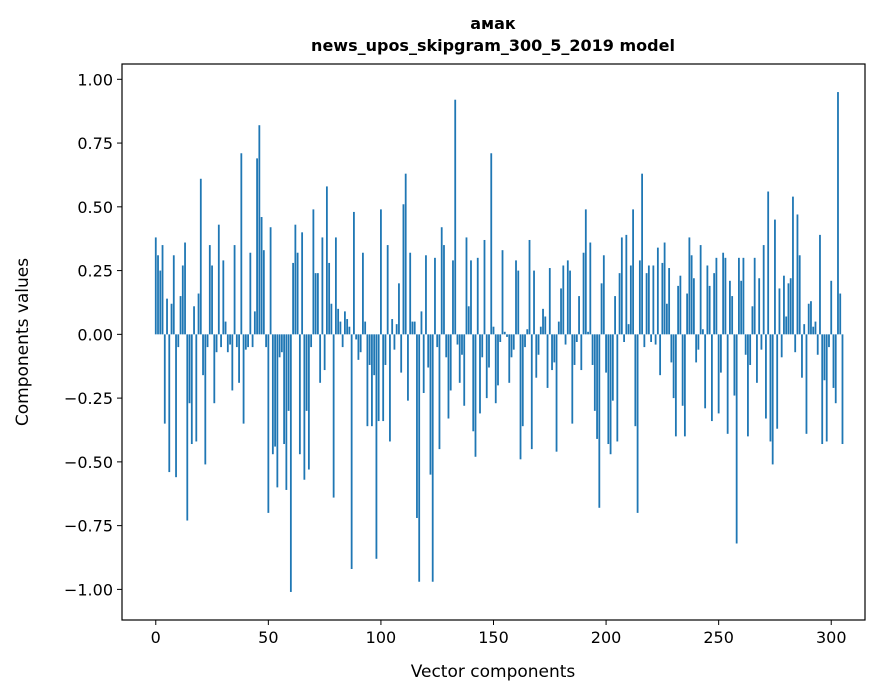  What do you see at coordinates (93, 334) in the screenshot?
I see `y-axis-ticks: −1.00 −0.75 −0.50 −0.25 0.00 0.25 0.50 0.75 1.00` at bounding box center [93, 334].